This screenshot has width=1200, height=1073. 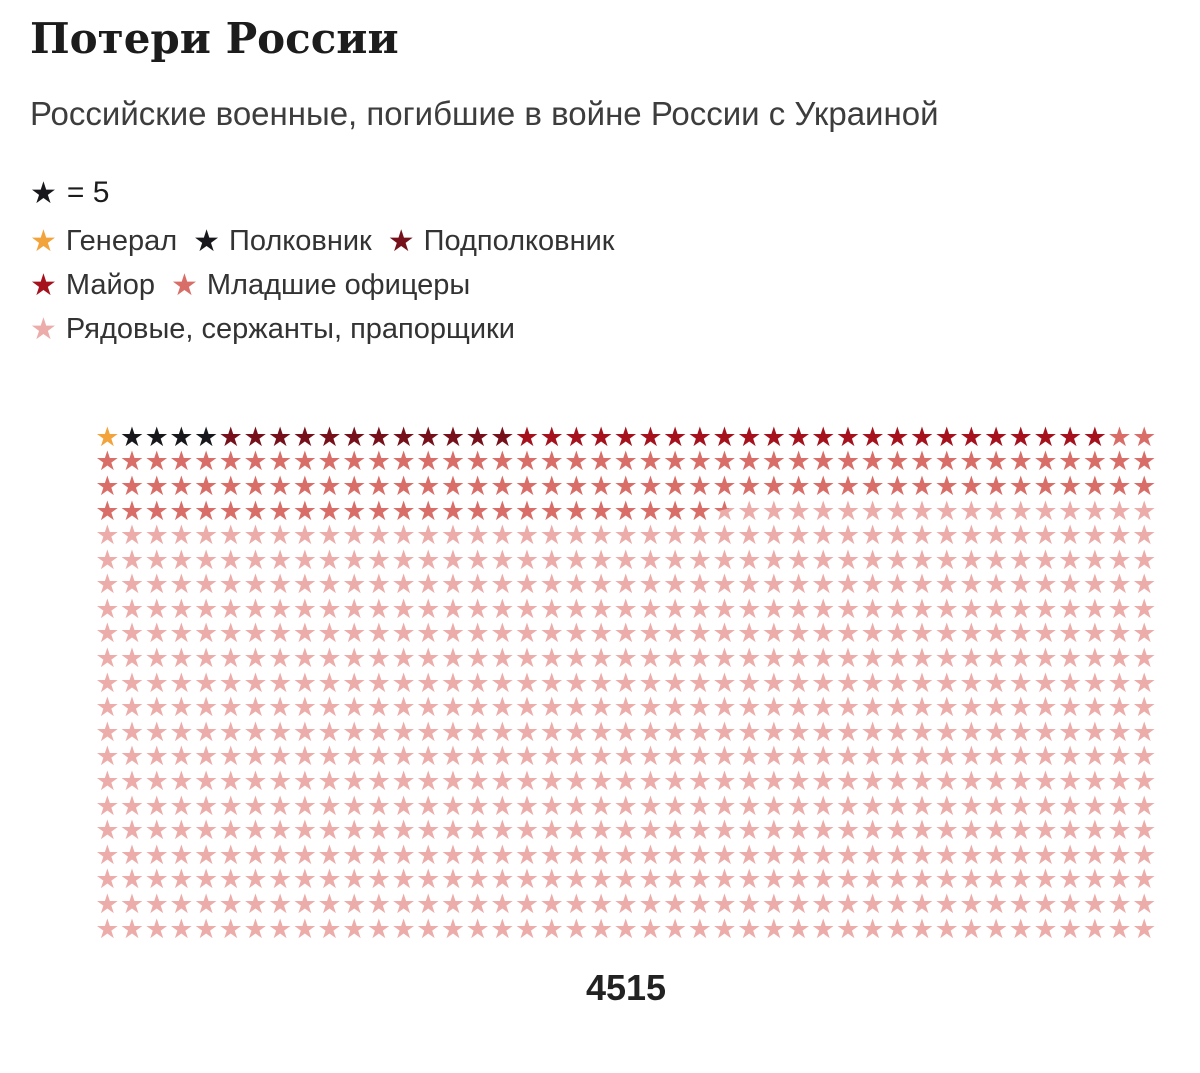 What do you see at coordinates (600, 285) in the screenshot?
I see `legend-row: ★ Майор ★ Младшие офицеры` at bounding box center [600, 285].